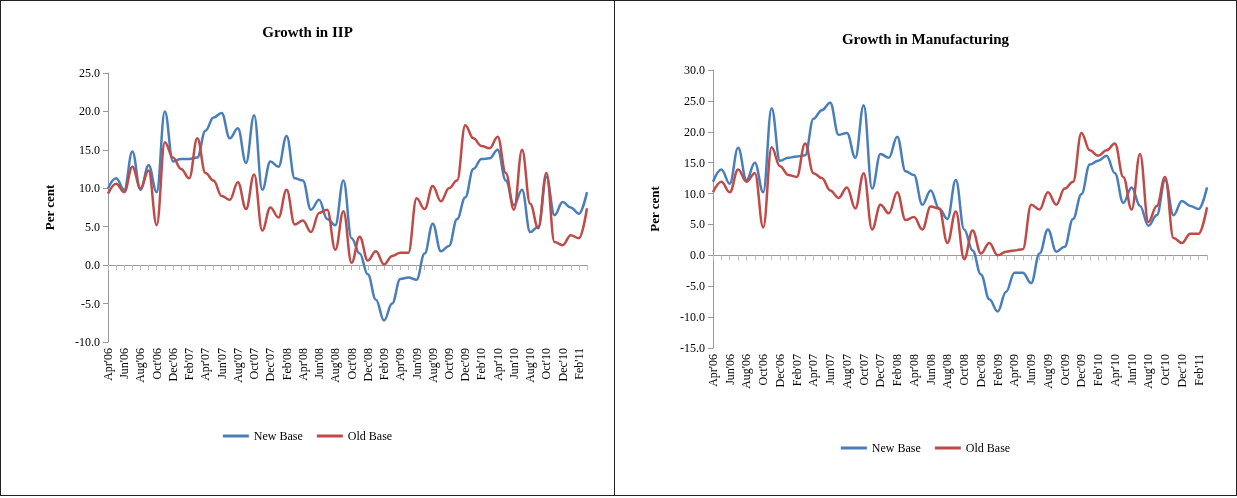 This screenshot has height=498, width=1237. I want to click on y-tick-label: -15.0, so click(692, 348).